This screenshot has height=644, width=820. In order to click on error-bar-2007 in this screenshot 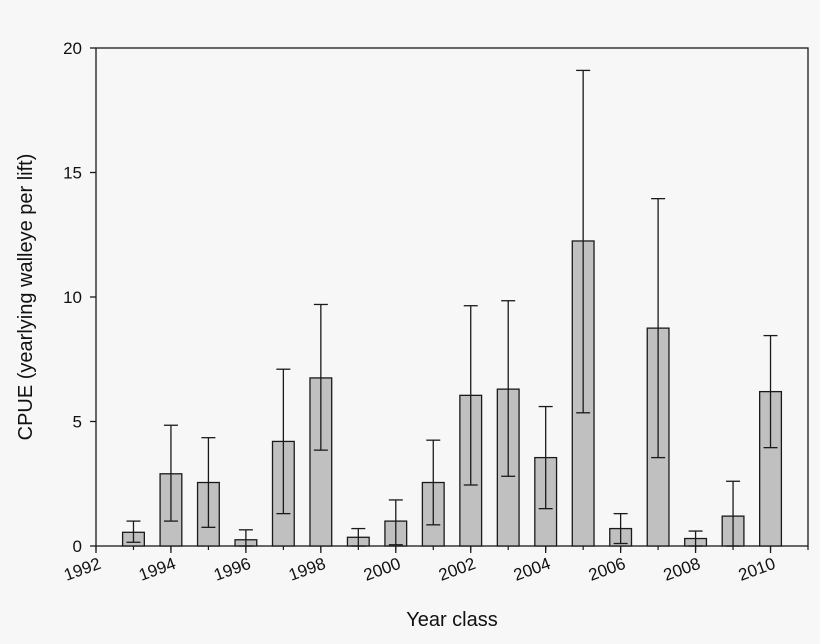, I will do `click(658, 328)`.